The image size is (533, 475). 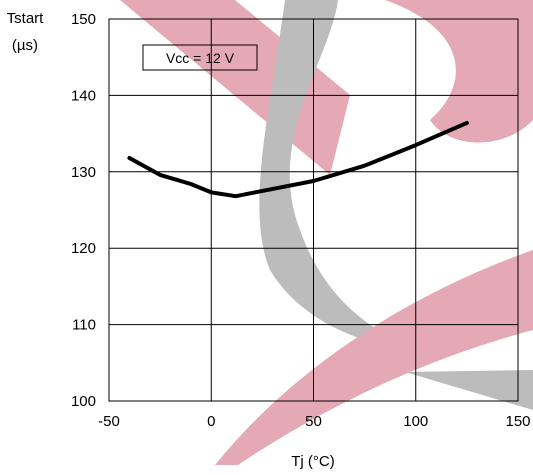 I want to click on y-axis-title-line2: (µs), so click(x=25, y=45).